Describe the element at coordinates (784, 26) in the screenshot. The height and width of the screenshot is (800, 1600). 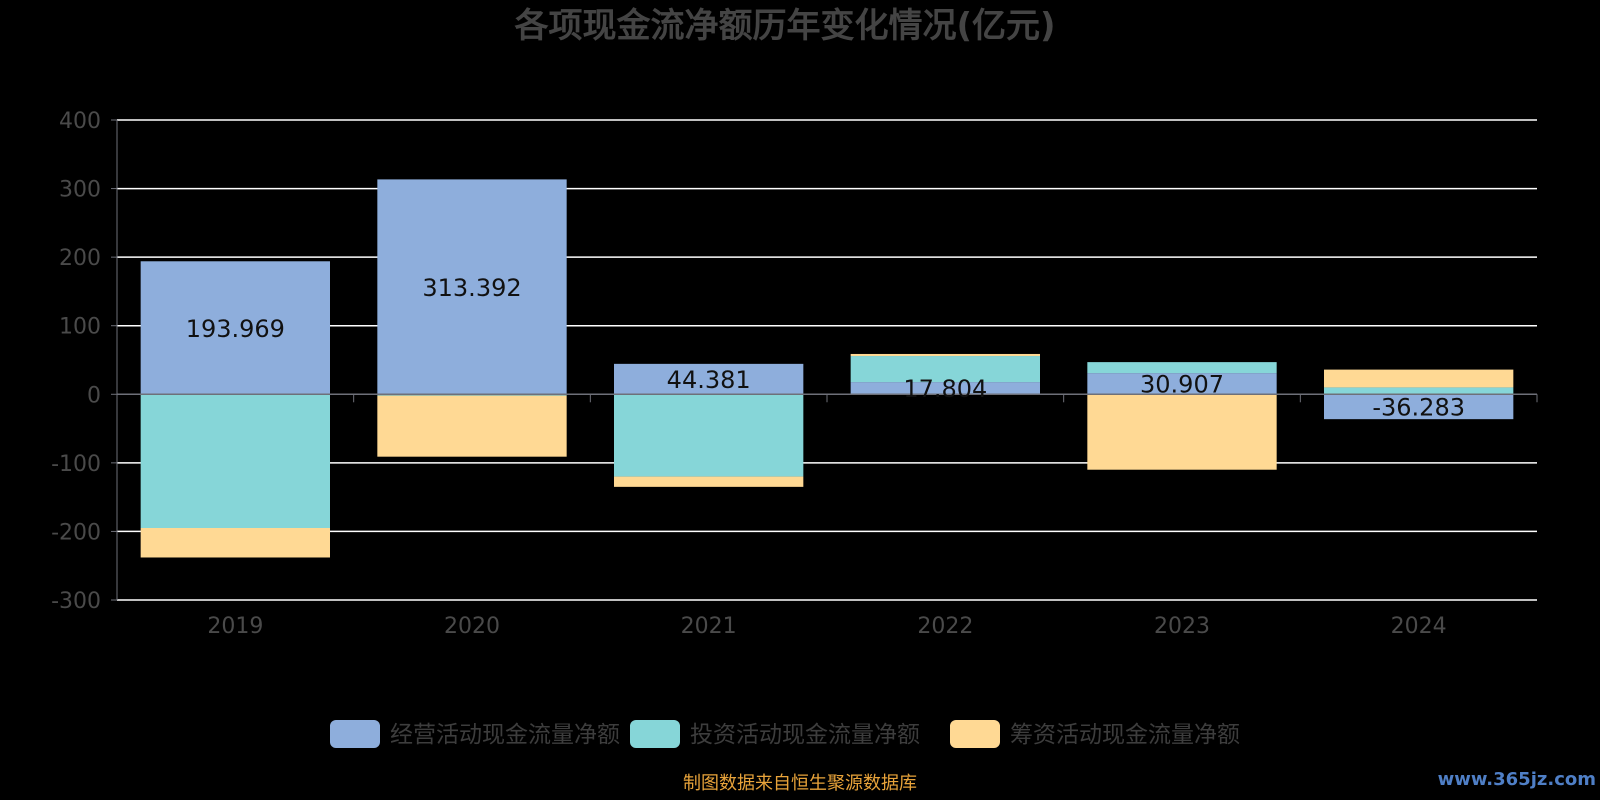
I see `chart-title: 各项现金流净额历年变化情况(亿元)` at that location.